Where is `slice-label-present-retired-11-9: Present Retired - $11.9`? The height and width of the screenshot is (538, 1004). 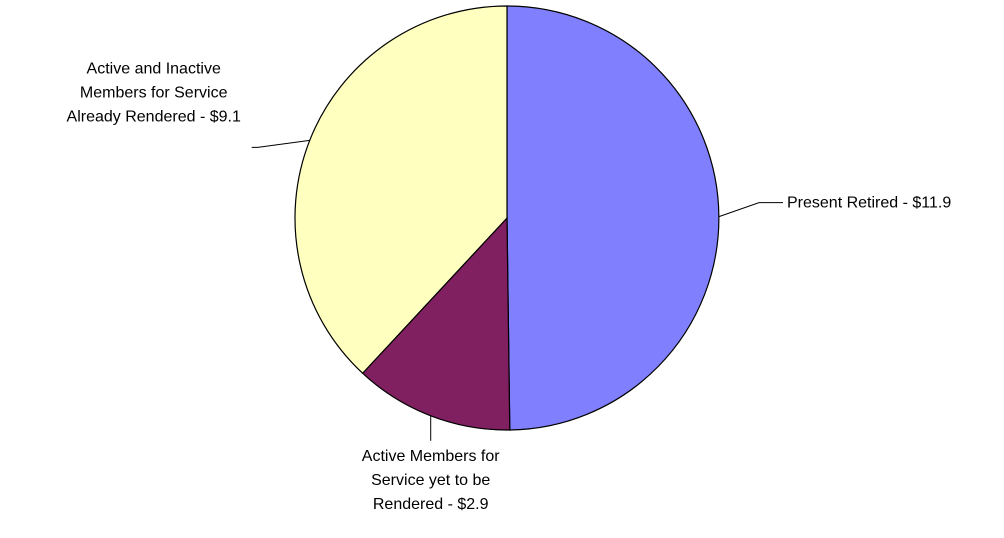 slice-label-present-retired-11-9: Present Retired - $11.9 is located at coordinates (869, 203).